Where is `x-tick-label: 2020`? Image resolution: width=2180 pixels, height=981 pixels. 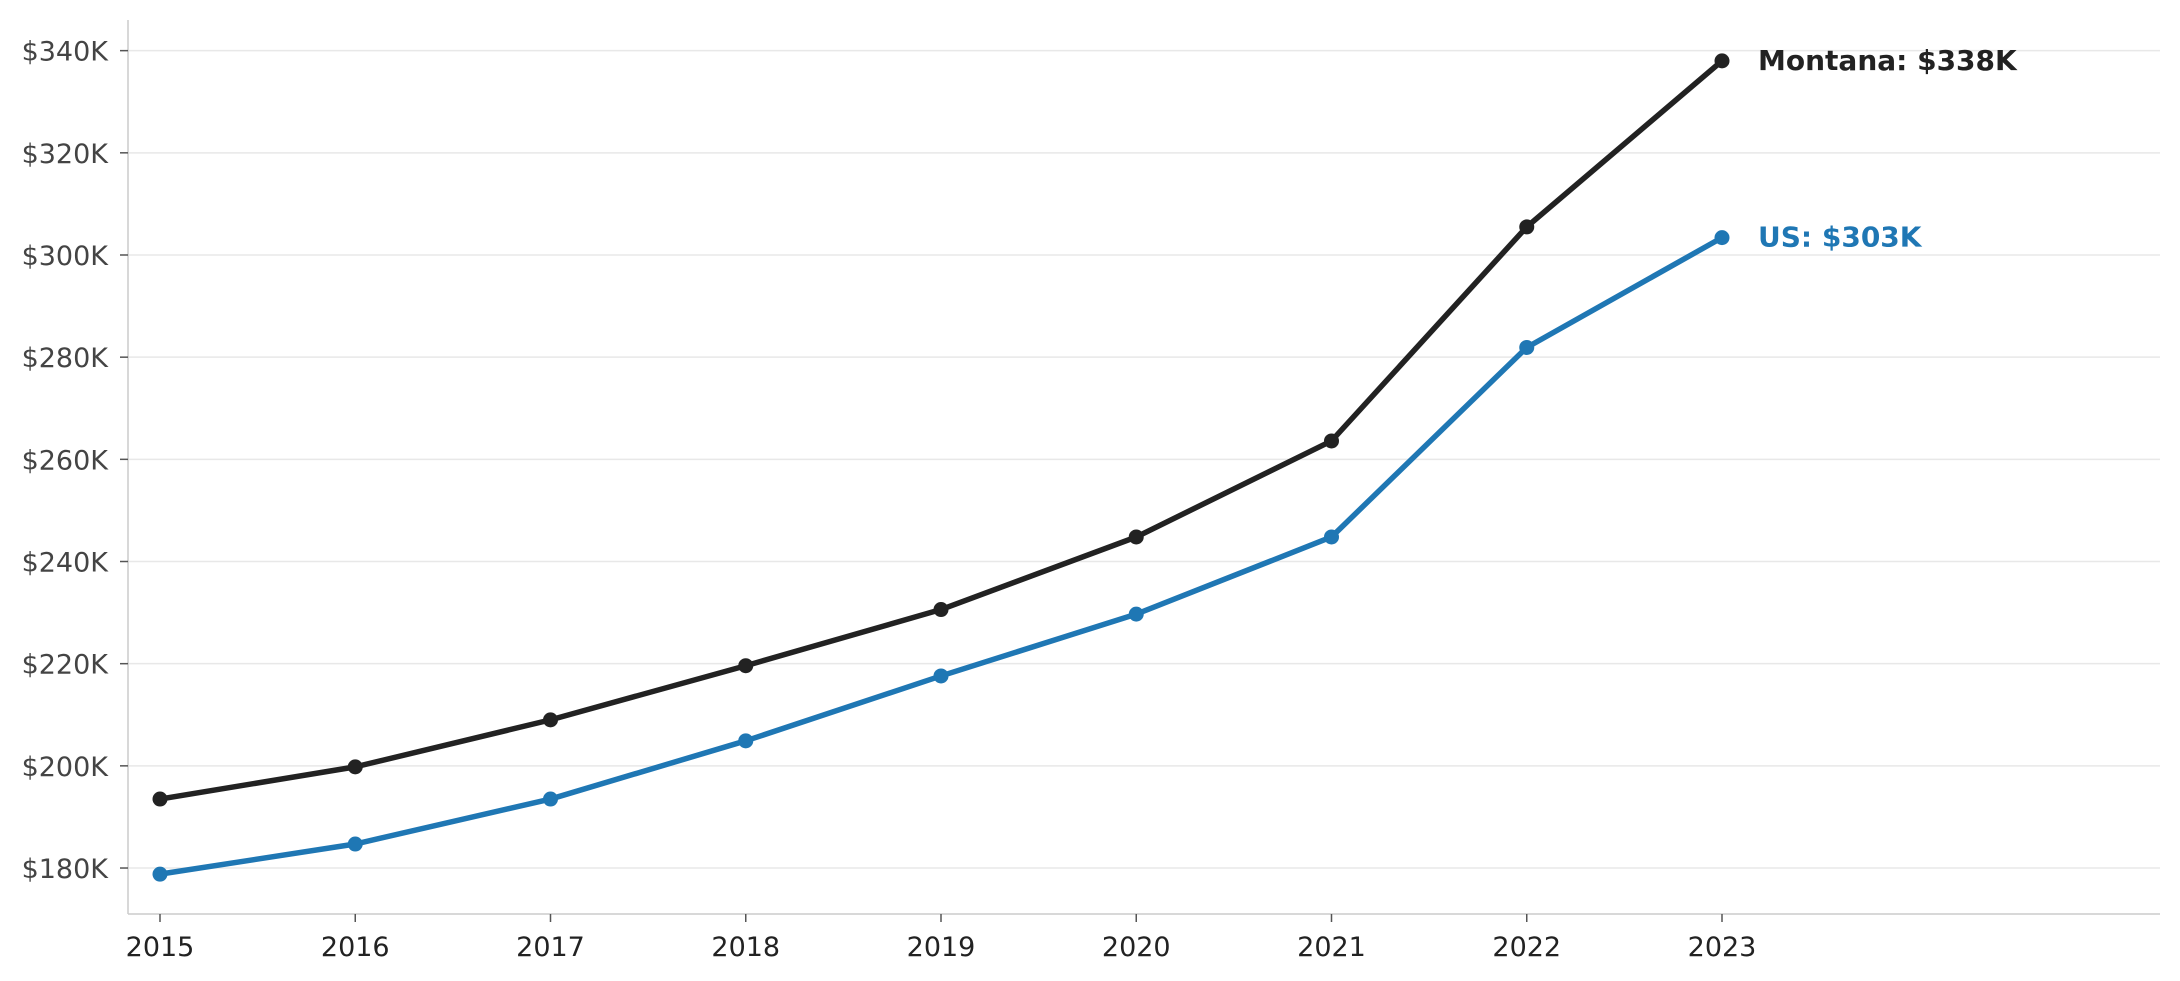
x-tick-label: 2020 is located at coordinates (1136, 947).